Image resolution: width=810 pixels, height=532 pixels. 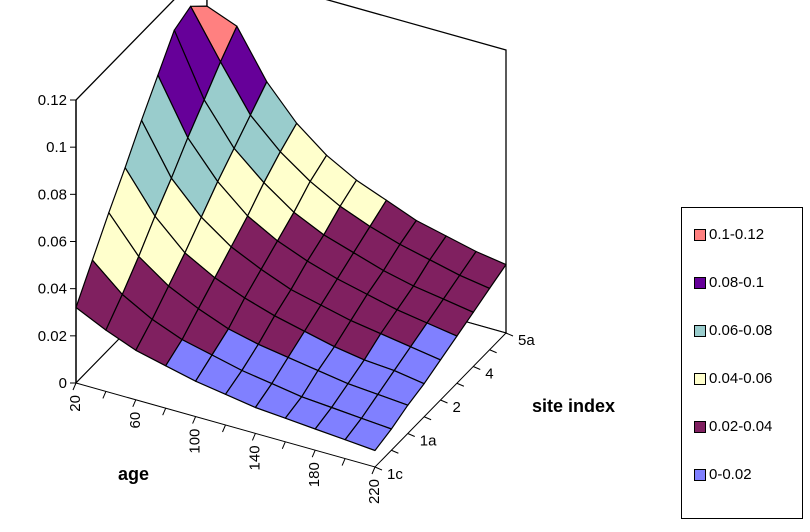 What do you see at coordinates (56, 147) in the screenshot?
I see `z-tick-label: 0.1` at bounding box center [56, 147].